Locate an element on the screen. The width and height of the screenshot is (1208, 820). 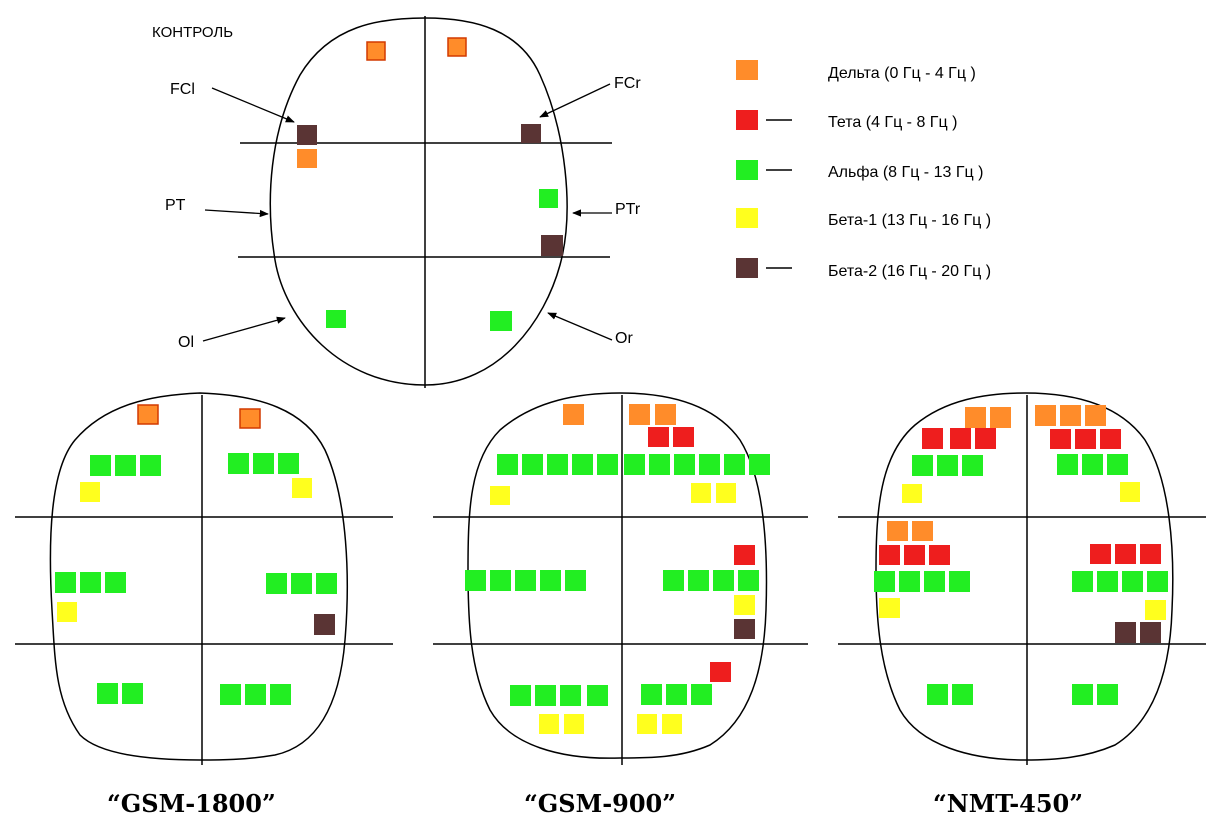
control-marker-delta is located at coordinates (376, 51).